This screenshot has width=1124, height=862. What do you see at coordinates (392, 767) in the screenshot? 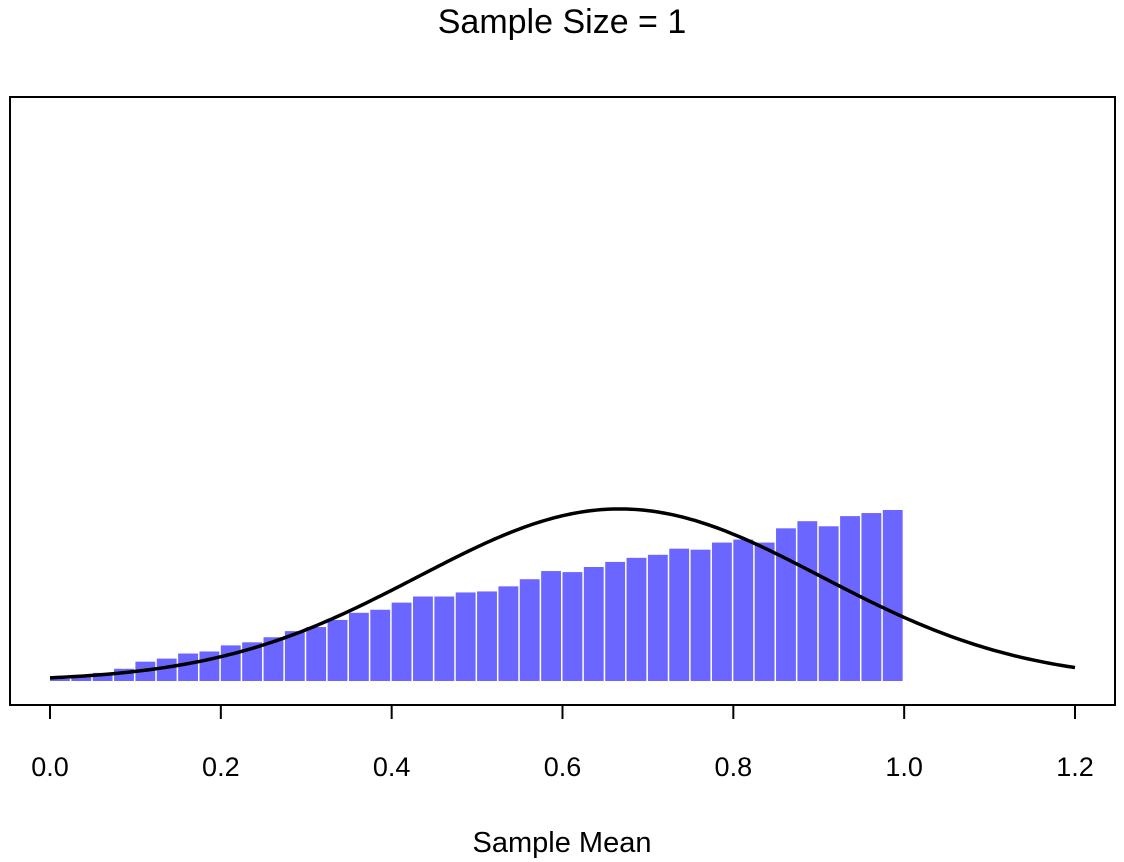
I see `x-tick-label: 0.4` at bounding box center [392, 767].